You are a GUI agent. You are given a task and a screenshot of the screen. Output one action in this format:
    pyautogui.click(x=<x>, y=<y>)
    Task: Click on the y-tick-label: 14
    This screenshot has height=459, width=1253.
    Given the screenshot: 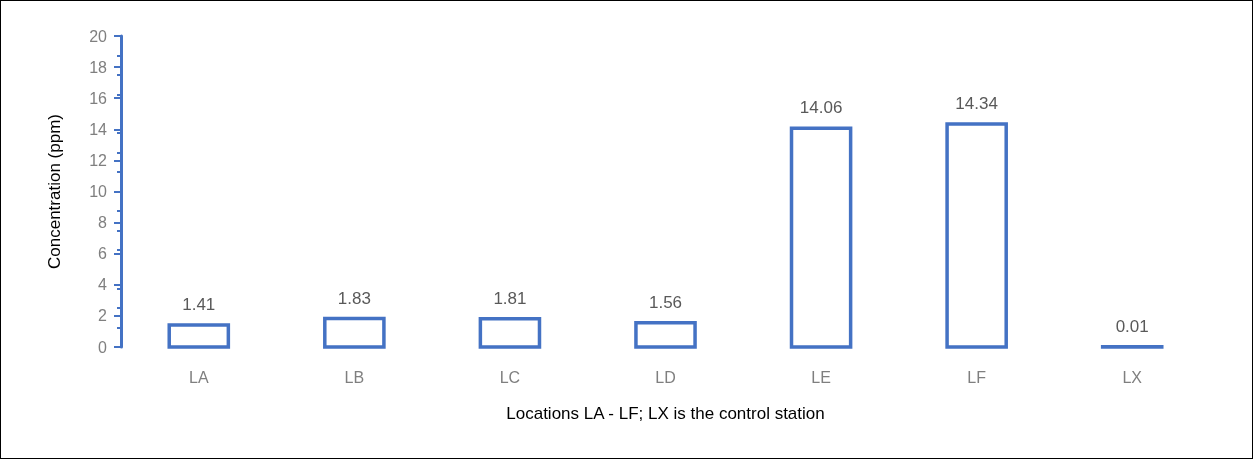 What is the action you would take?
    pyautogui.click(x=98, y=129)
    